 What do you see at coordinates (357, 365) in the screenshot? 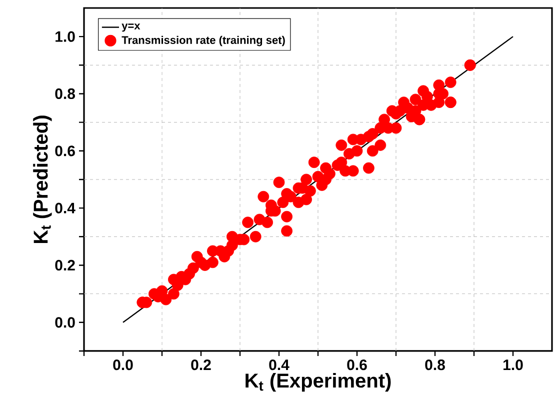
I see `x-tick-label: 0.6` at bounding box center [357, 365].